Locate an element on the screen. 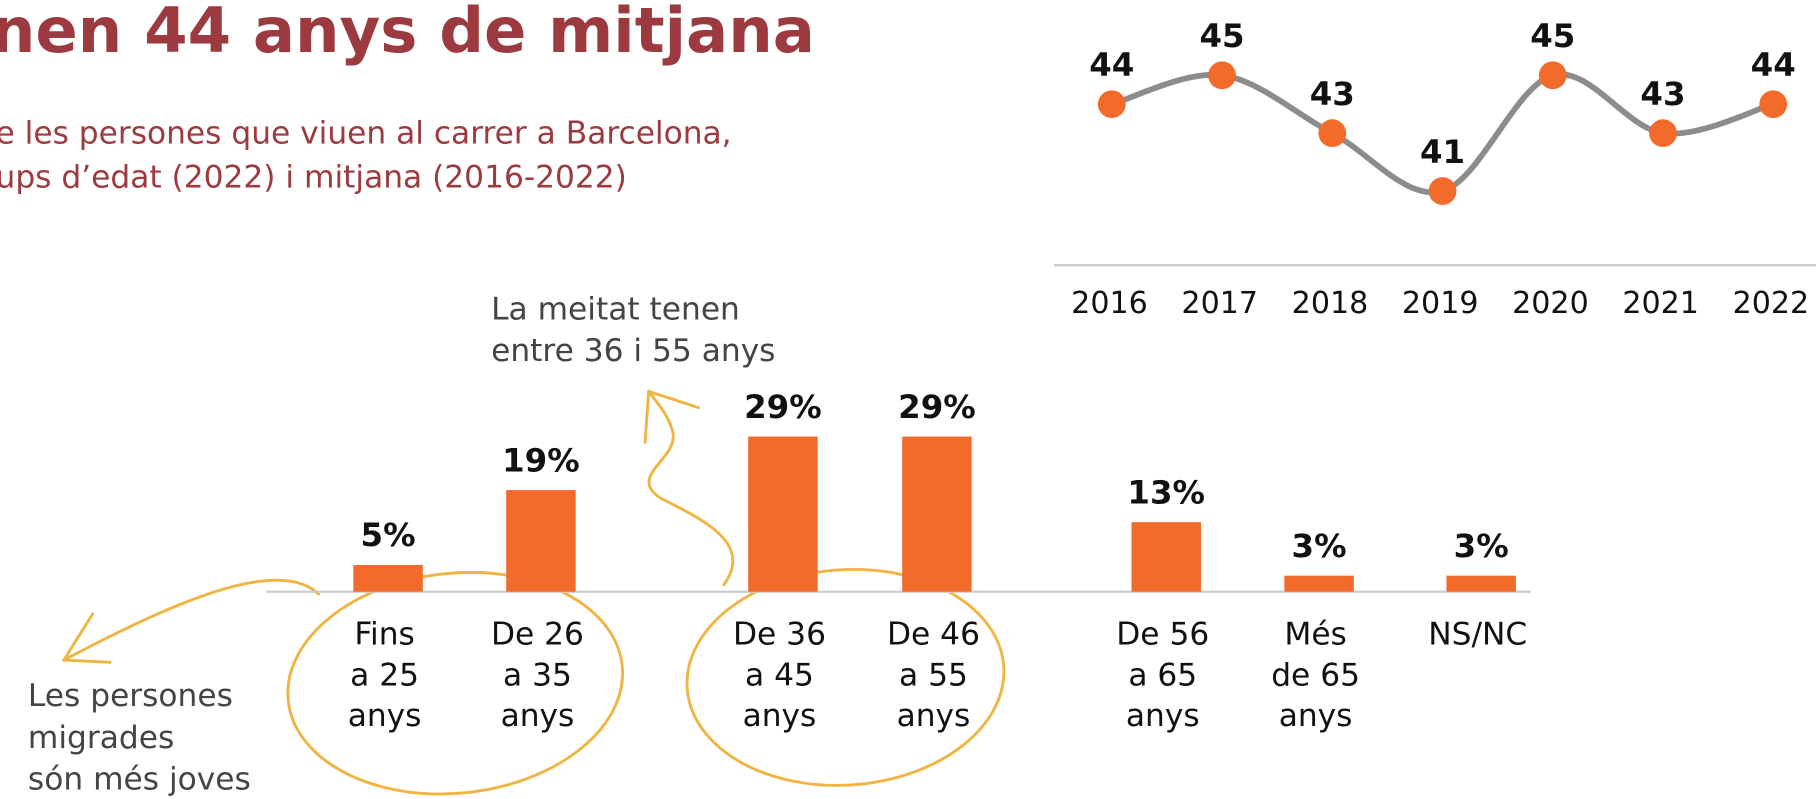  x-tick-label: Més de 65 anys is located at coordinates (1315, 675).